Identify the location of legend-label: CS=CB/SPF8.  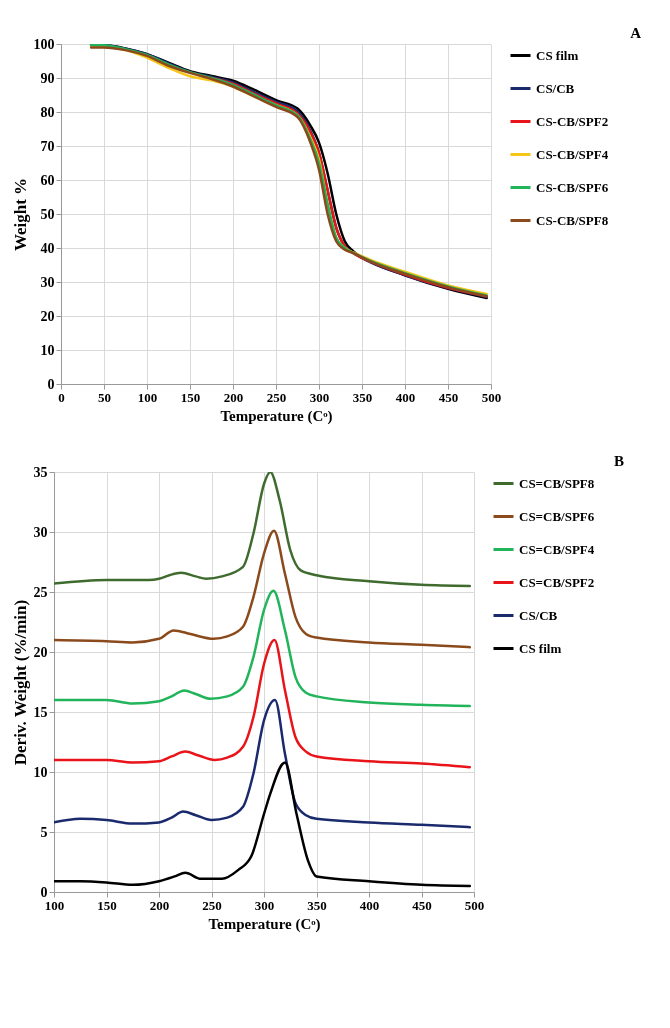
(557, 483).